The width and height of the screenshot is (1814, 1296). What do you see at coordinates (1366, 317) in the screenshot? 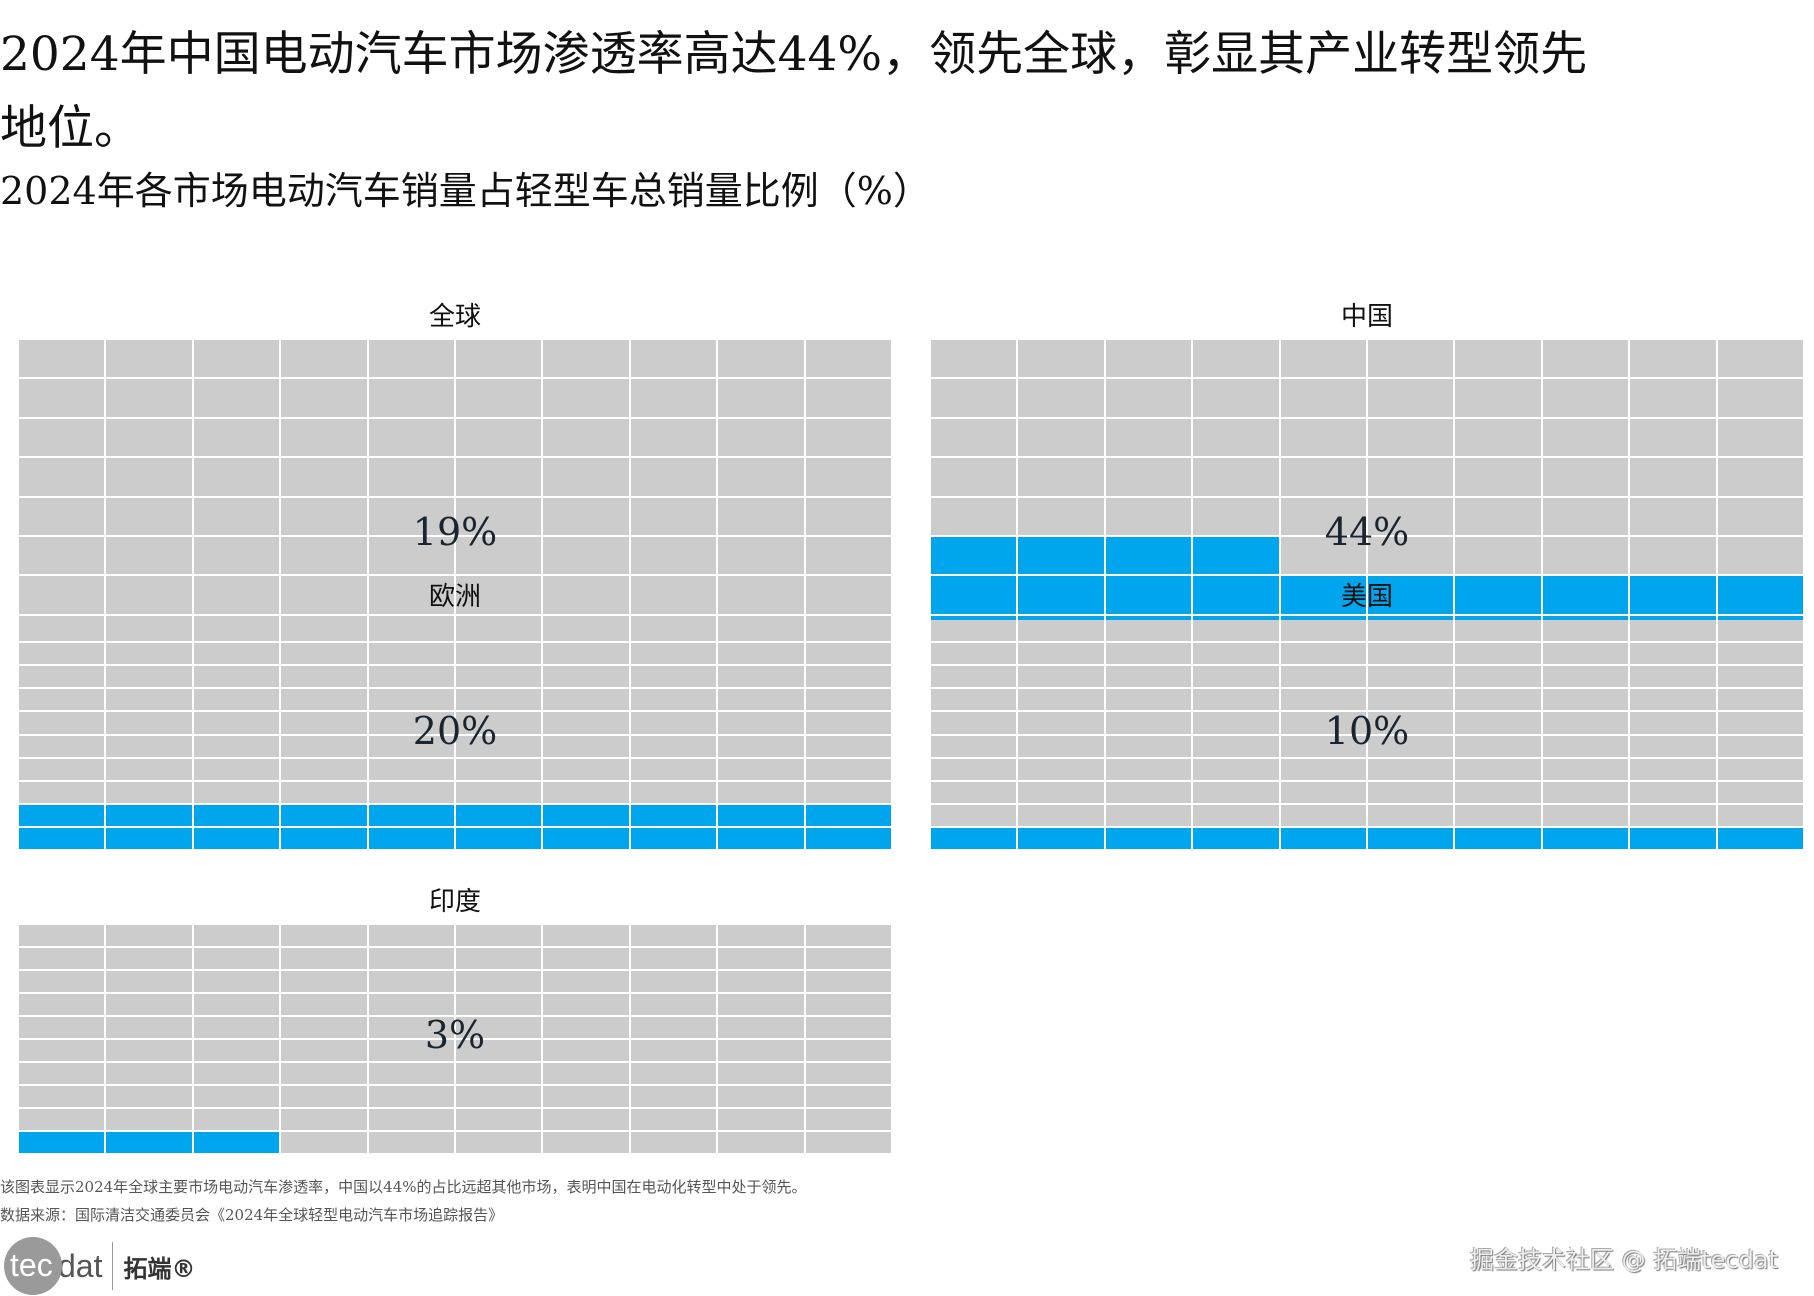
I see `panel-title: 中国` at bounding box center [1366, 317].